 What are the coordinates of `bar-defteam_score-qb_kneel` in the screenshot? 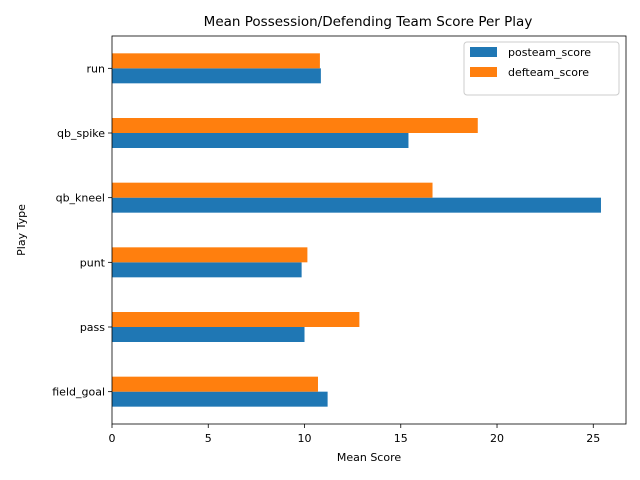 It's located at (272, 190).